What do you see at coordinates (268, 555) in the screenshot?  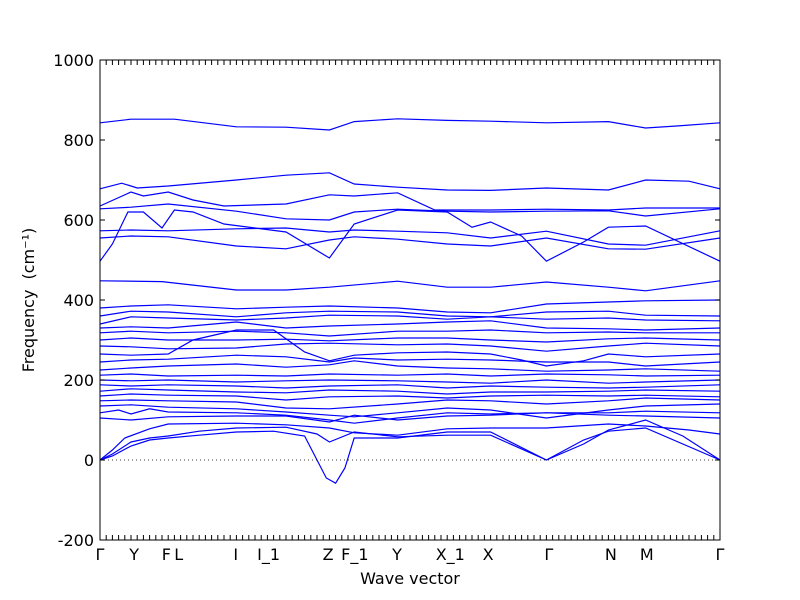 I see `x-tick-label: I_1` at bounding box center [268, 555].